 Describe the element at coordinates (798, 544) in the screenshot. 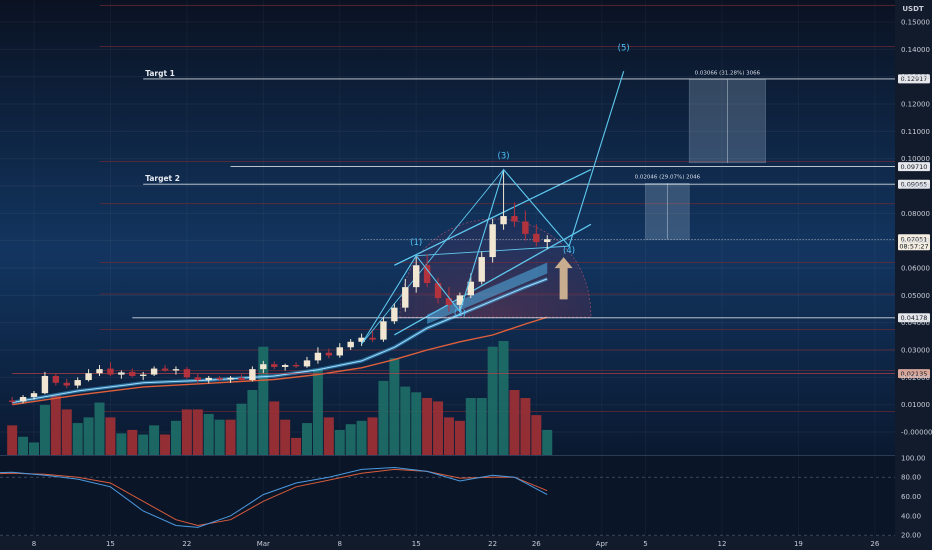

I see `time-tick-label: 19` at that location.